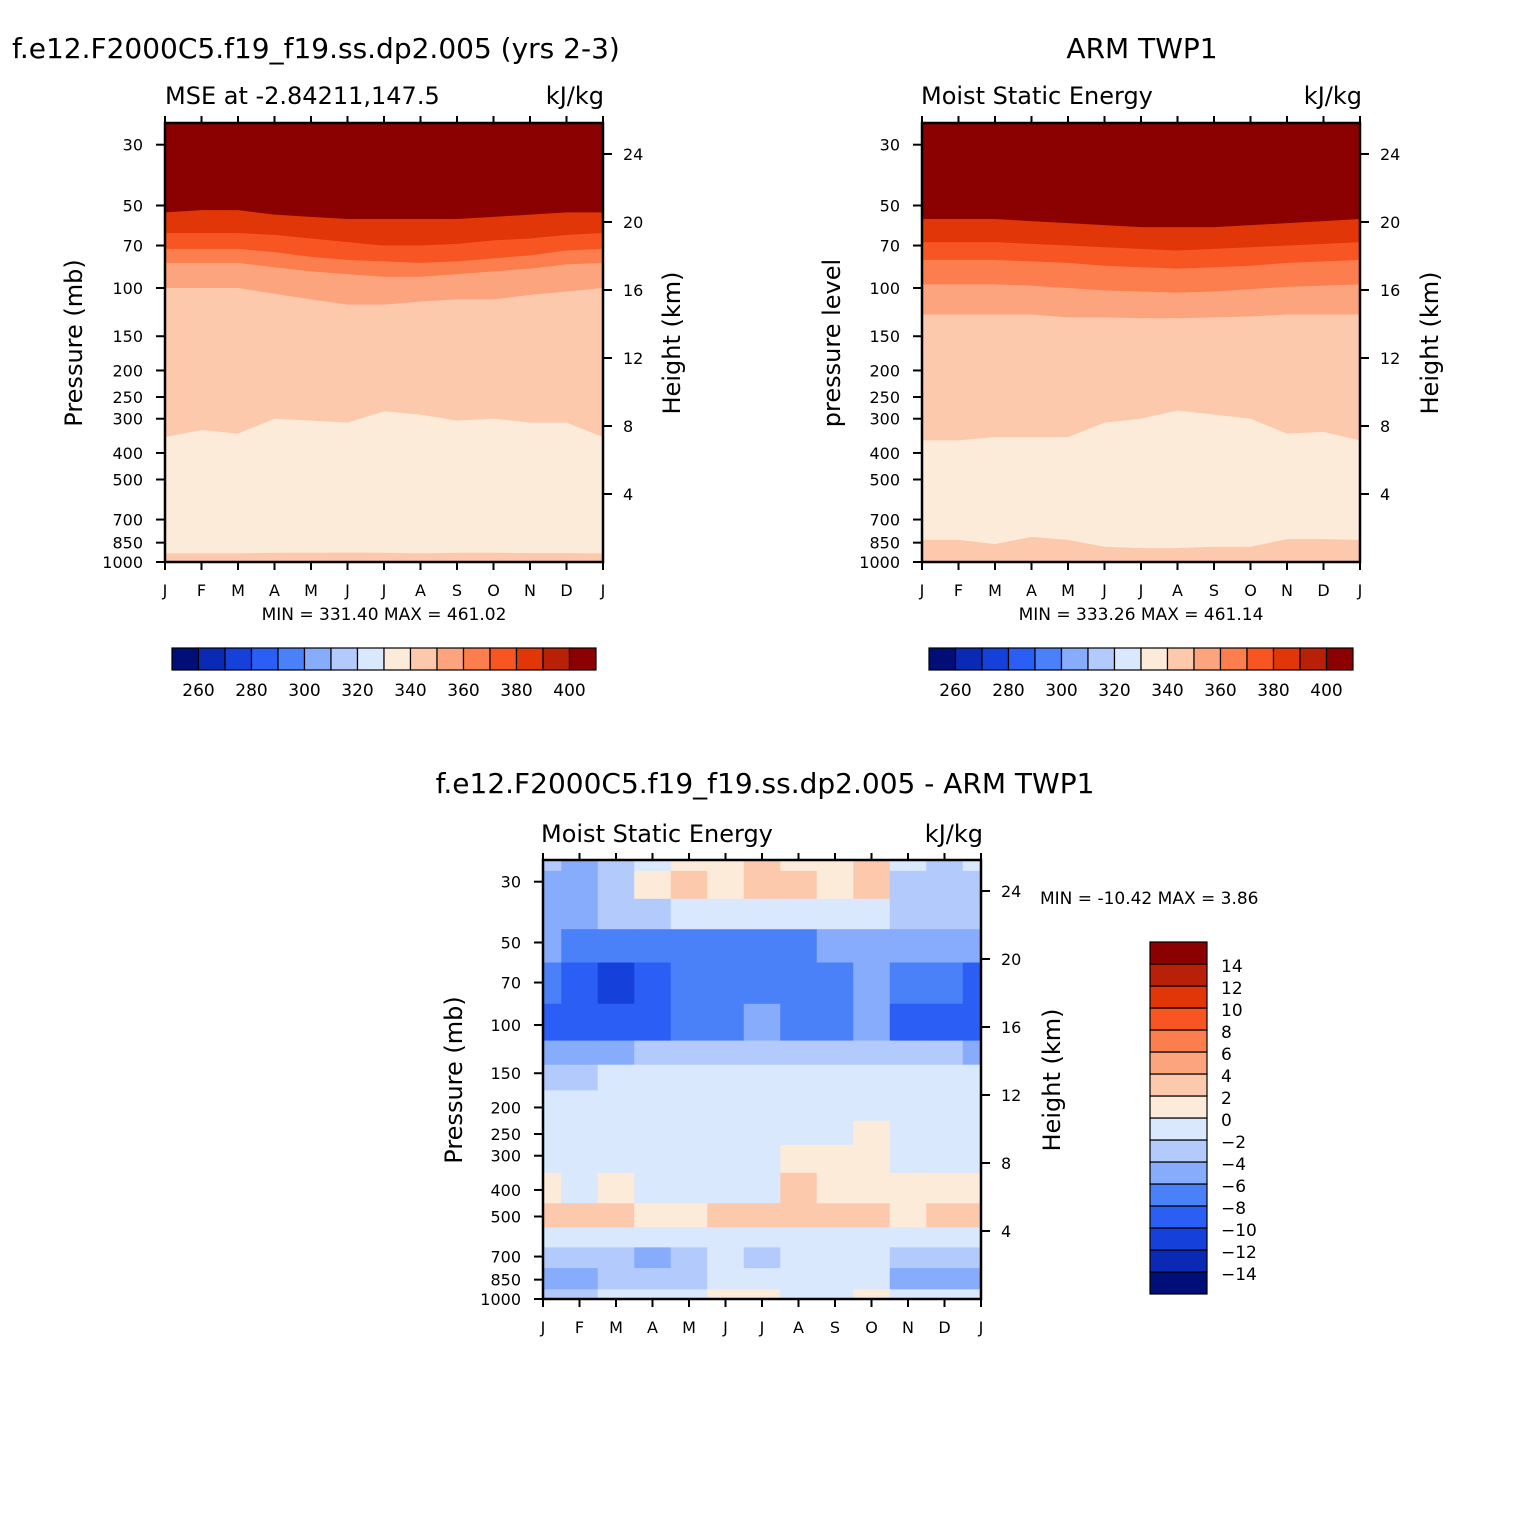  What do you see at coordinates (954, 834) in the screenshot?
I see `panel-subtitle-right: kJ/kg` at bounding box center [954, 834].